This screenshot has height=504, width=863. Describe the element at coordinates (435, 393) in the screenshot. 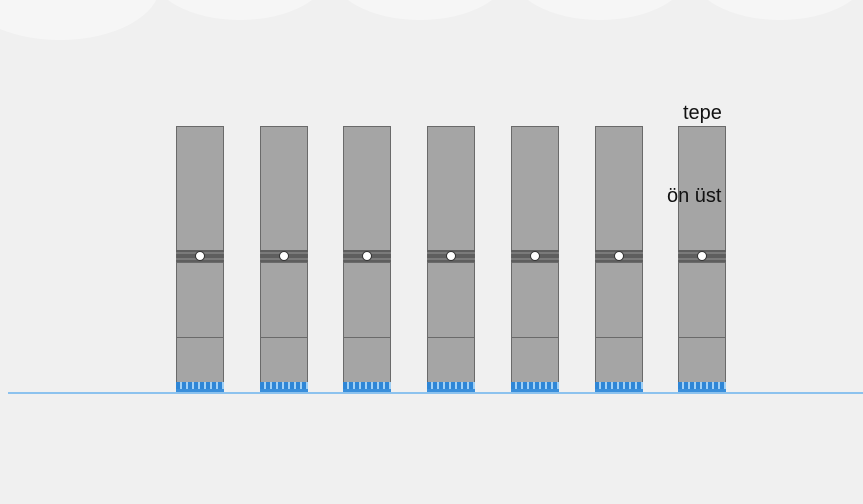

I see `ground-line` at that location.